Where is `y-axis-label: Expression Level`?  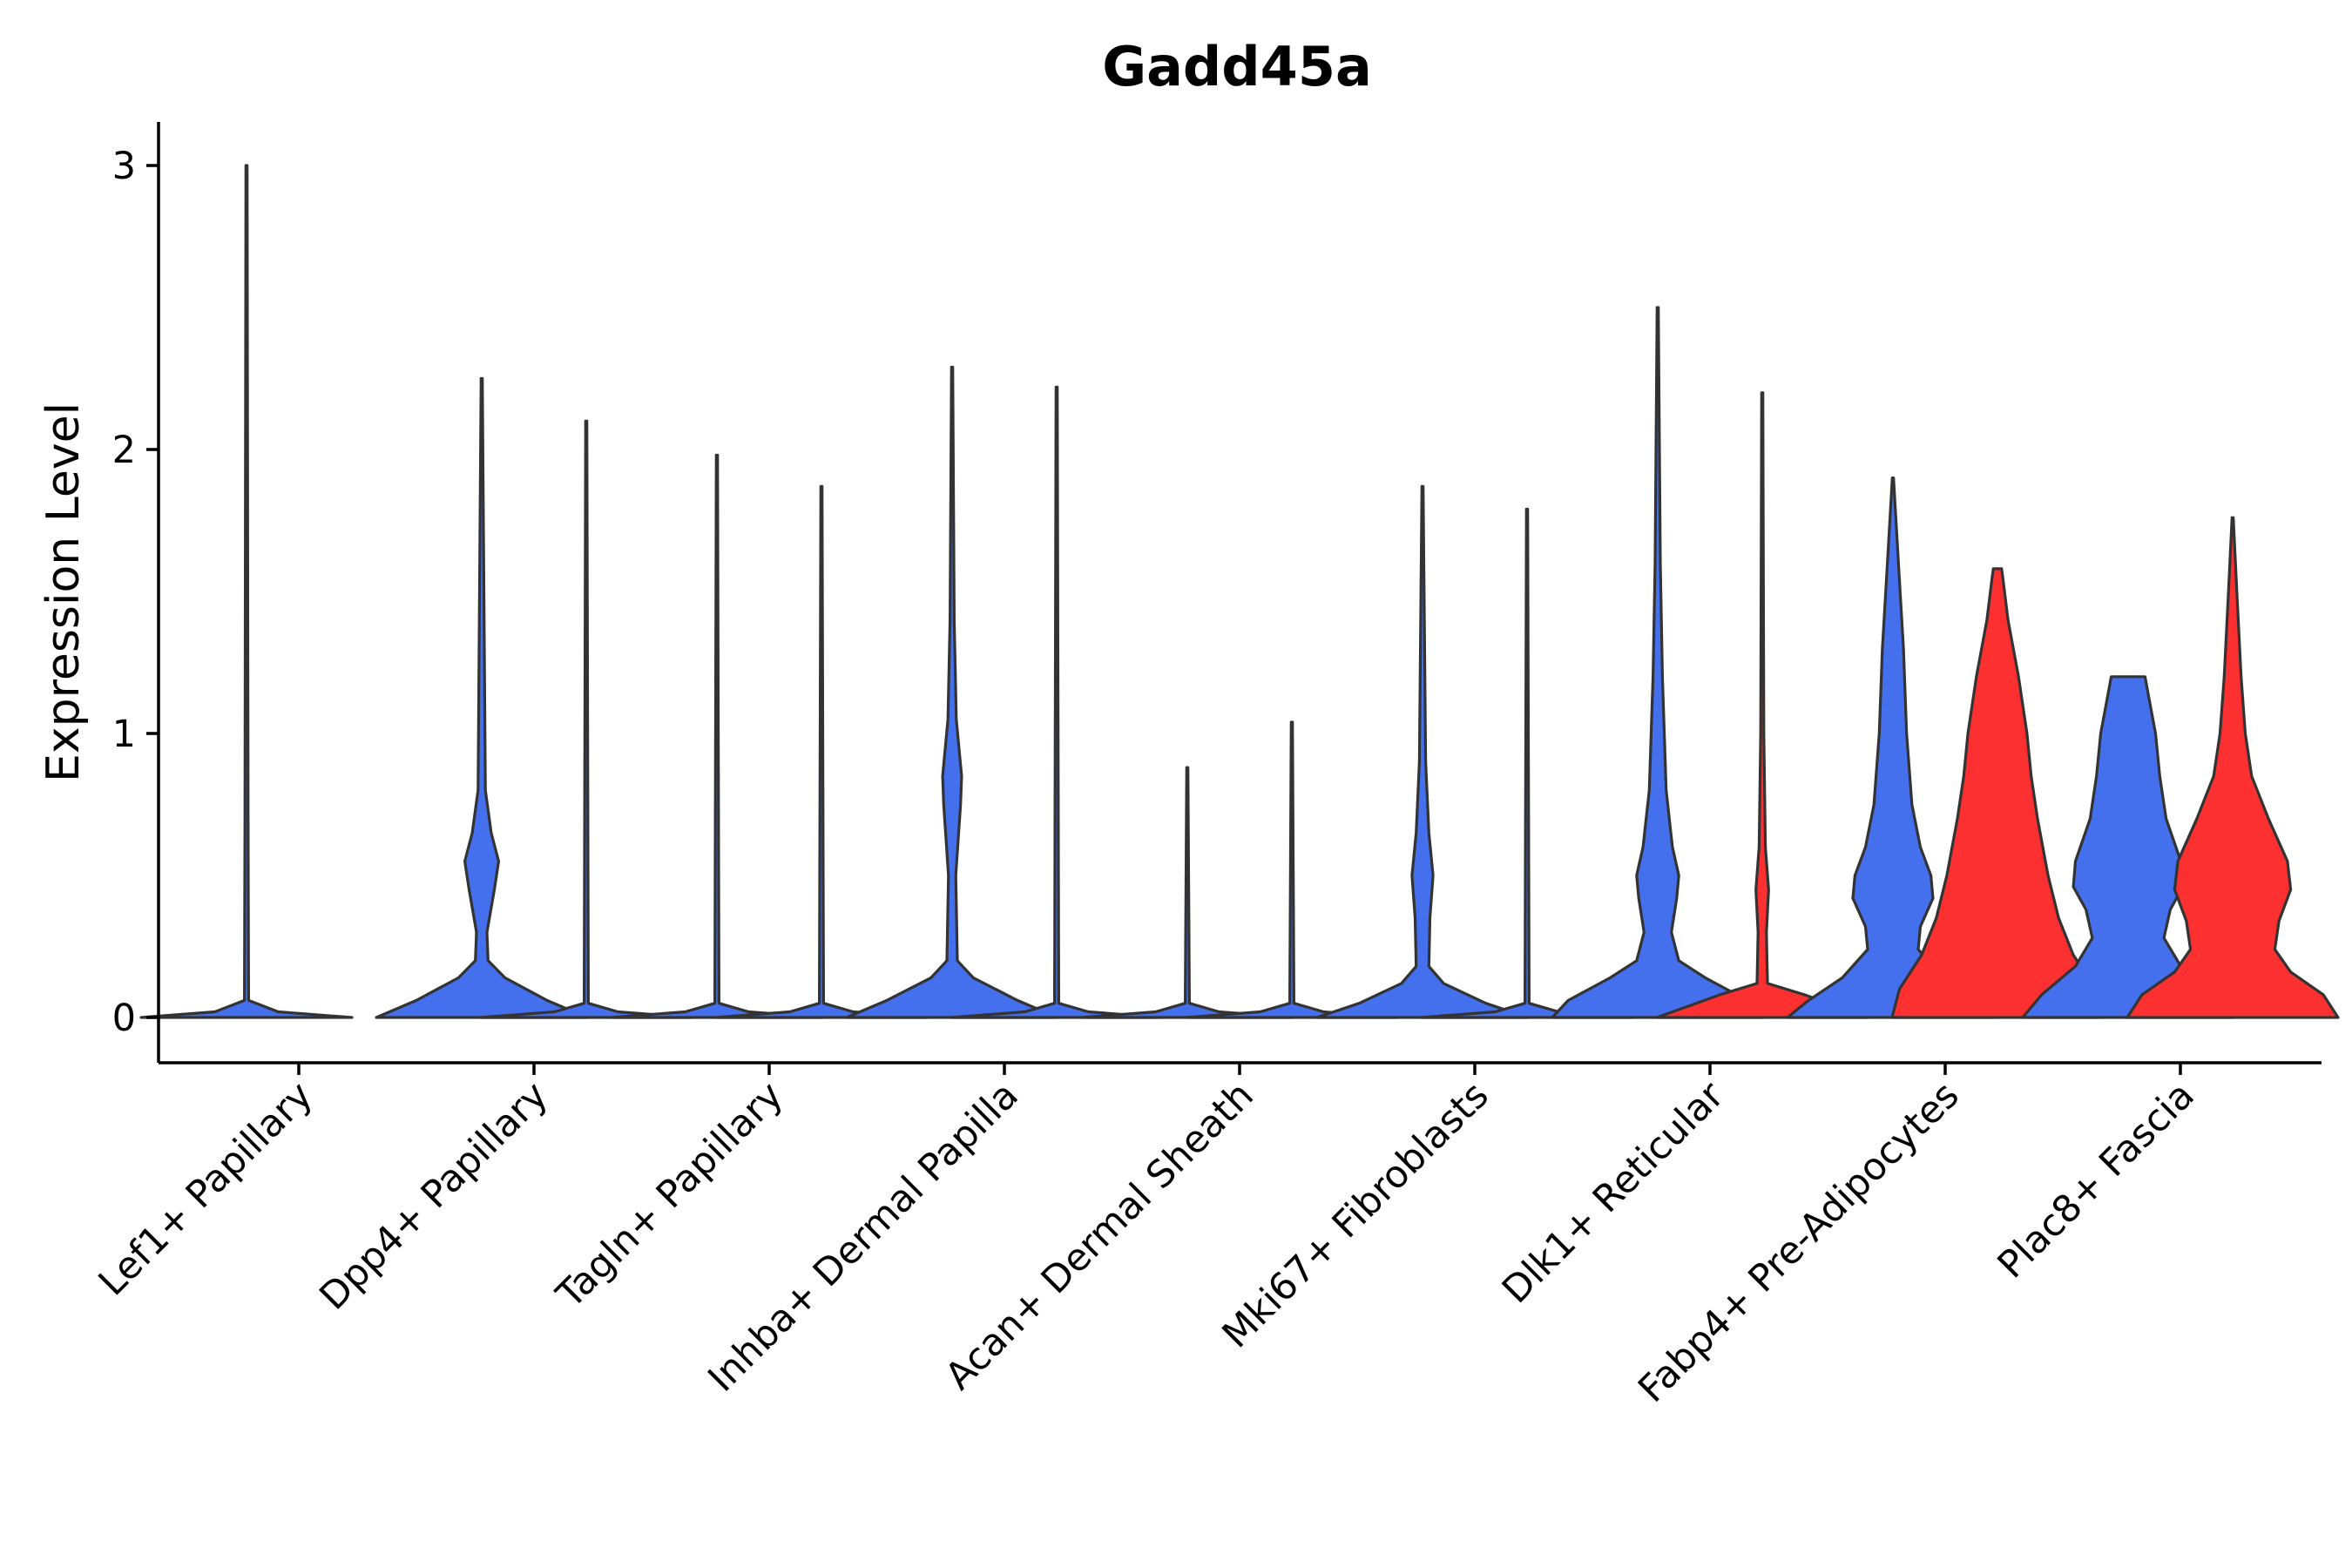 y-axis-label: Expression Level is located at coordinates (64, 592).